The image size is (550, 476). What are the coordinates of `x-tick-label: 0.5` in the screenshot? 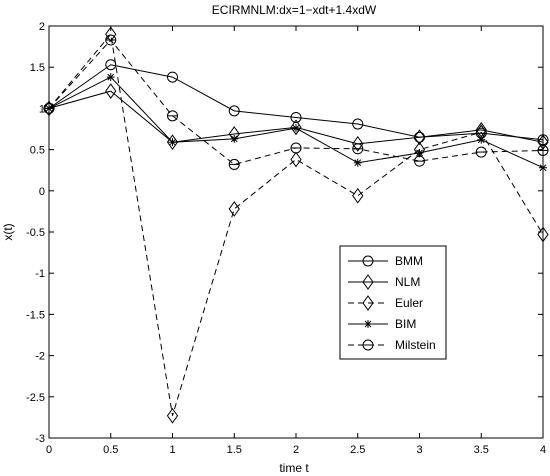 It's located at (110, 450).